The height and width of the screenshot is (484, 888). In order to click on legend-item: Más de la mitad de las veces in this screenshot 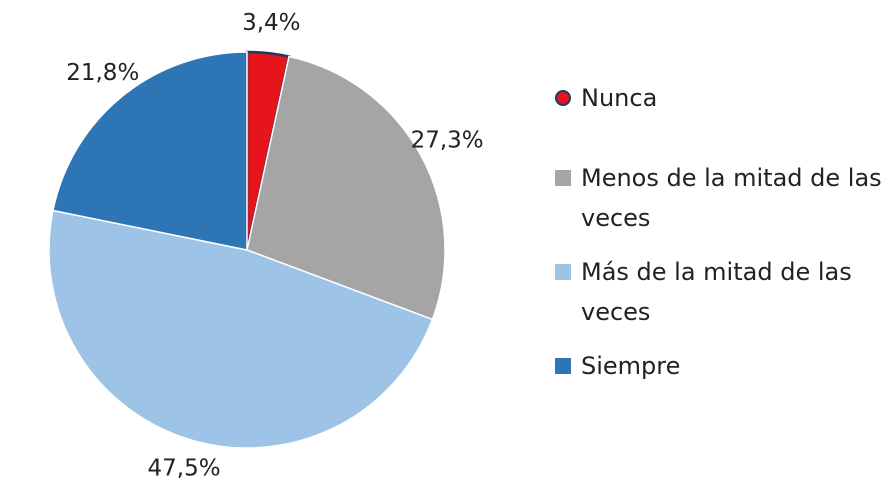, I will do `click(720, 292)`.